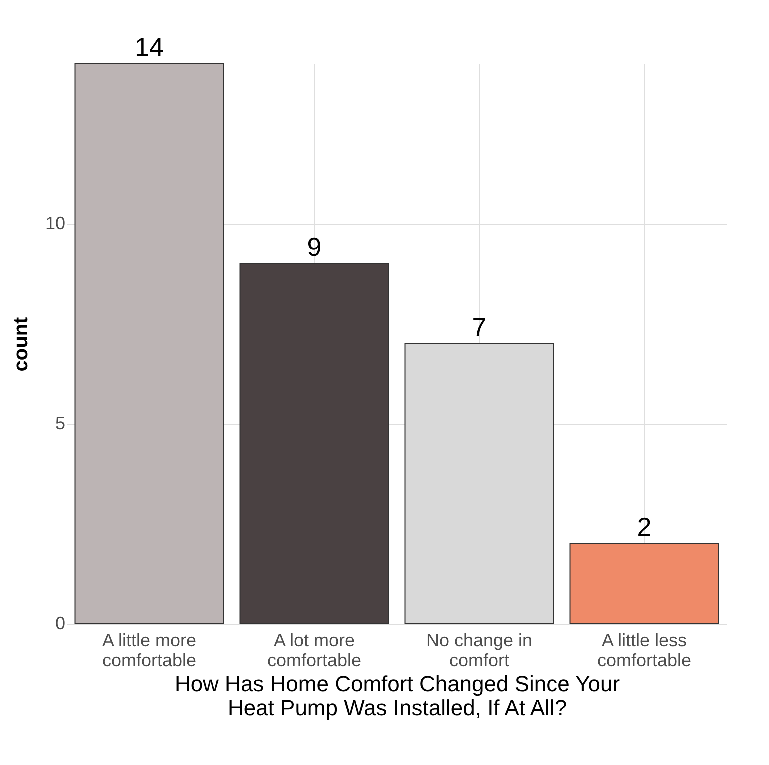 This screenshot has height=765, width=769. Describe the element at coordinates (397, 696) in the screenshot. I see `x-axis-title: How Has Home Comfort Changed Since Your Heat Pump Was Installed, If At All?` at that location.